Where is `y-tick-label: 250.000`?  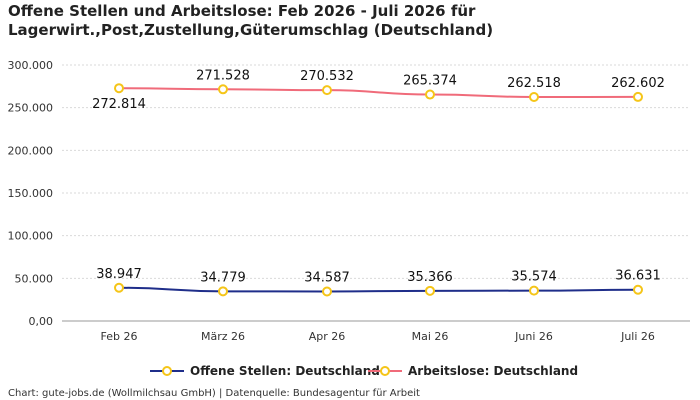
y-tick-label: 250.000 is located at coordinates (31, 108).